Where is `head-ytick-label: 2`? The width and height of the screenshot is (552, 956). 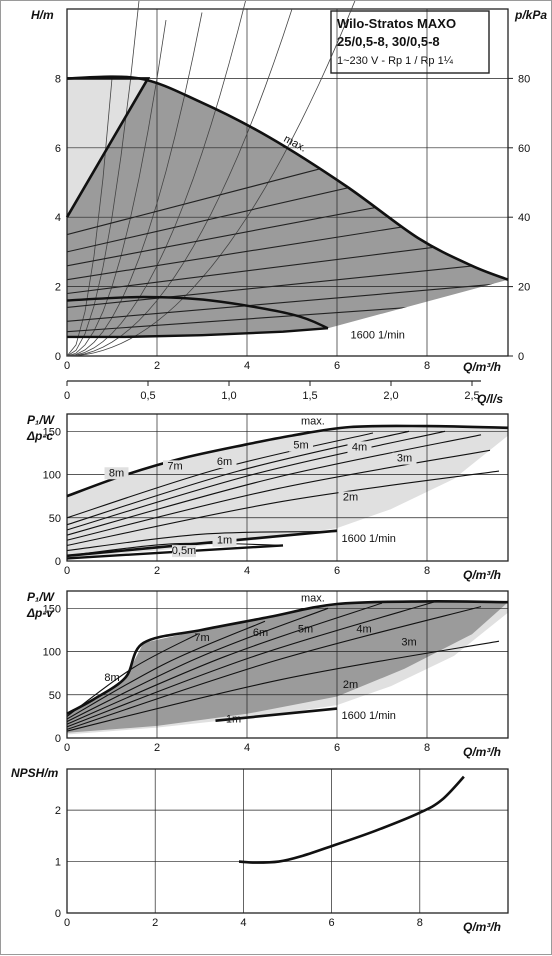
head-ytick-label: 2 is located at coordinates (58, 288).